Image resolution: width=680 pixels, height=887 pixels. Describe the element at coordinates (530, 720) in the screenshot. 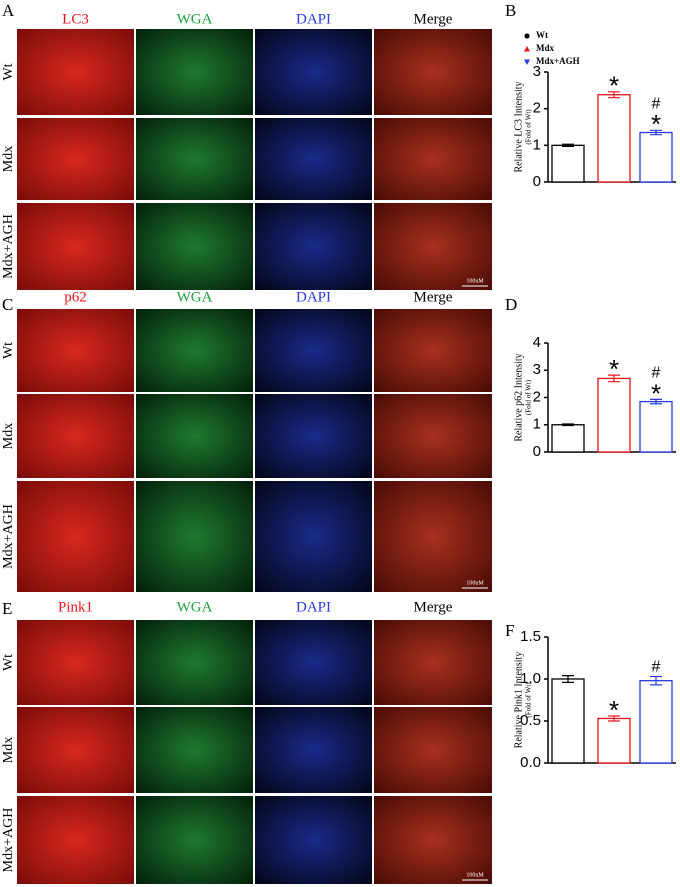

I see `y-tick-label: 0.5` at that location.